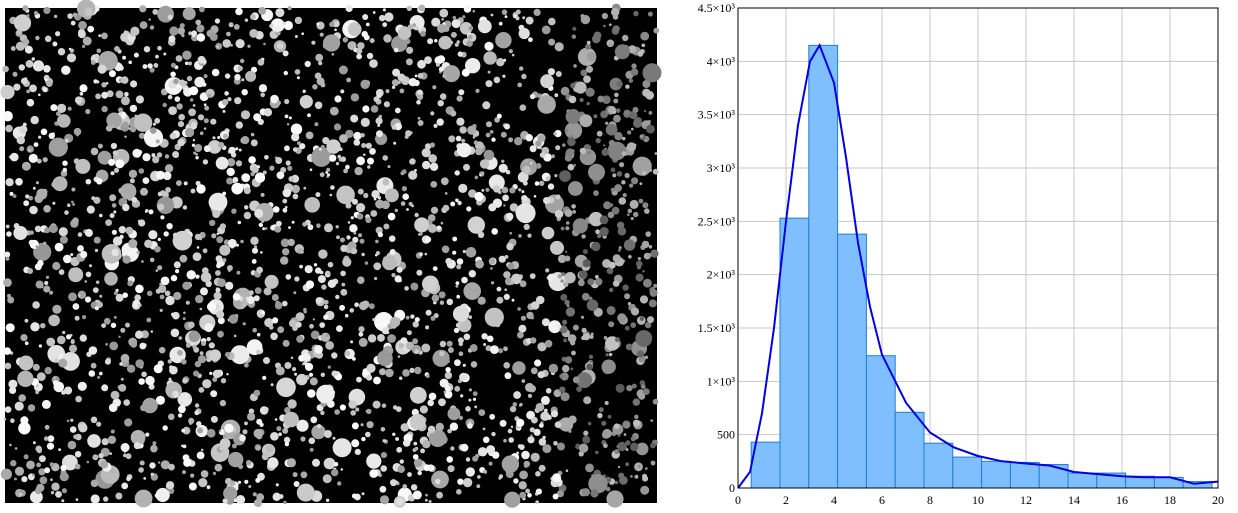 Image resolution: width=1238 pixels, height=513 pixels. I want to click on y-tick-label: 3×10³, so click(721, 168).